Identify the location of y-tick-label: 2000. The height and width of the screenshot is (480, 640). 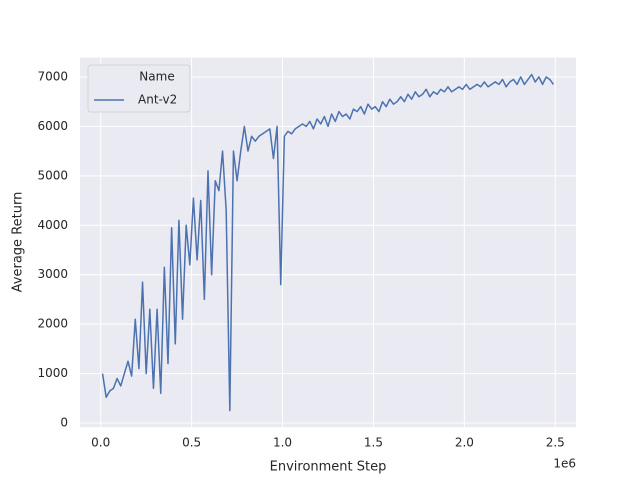
(52, 324).